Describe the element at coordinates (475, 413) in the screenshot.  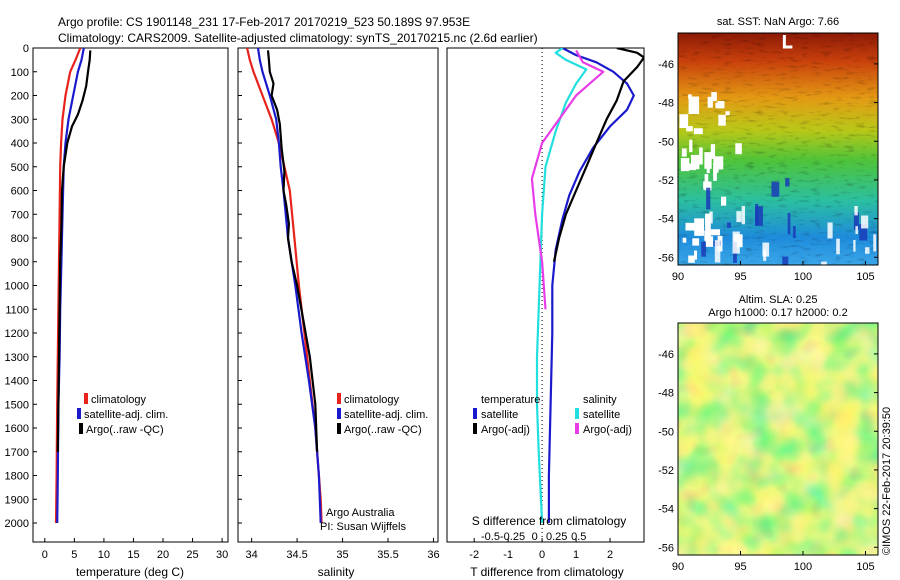
I see `legend-swatch-temp-satellite` at that location.